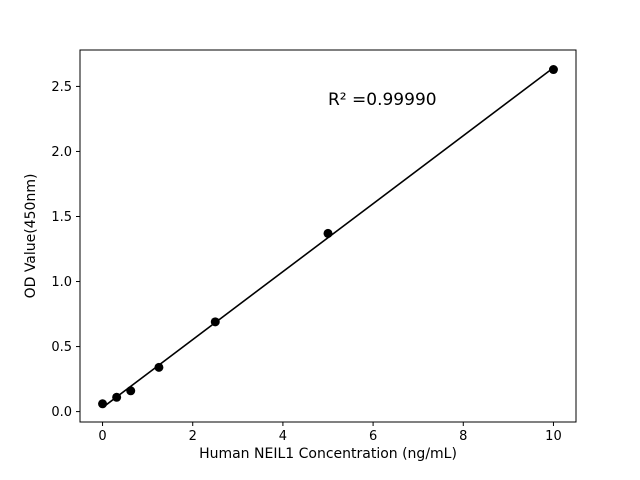 The image size is (640, 480). I want to click on y-axis-label: OD Value(450nm), so click(31, 236).